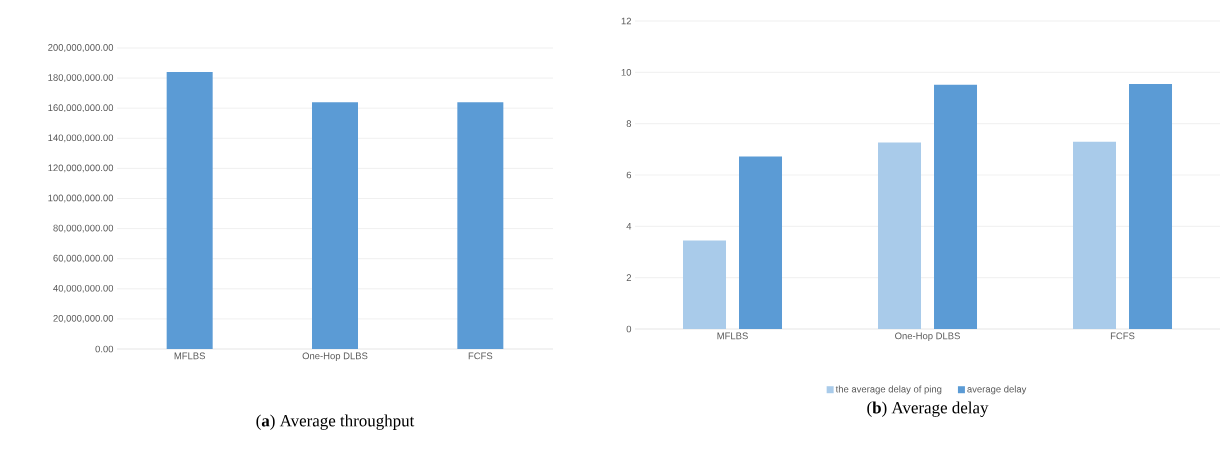 The height and width of the screenshot is (462, 1223). I want to click on y-tick-label: 0.00, so click(104, 349).